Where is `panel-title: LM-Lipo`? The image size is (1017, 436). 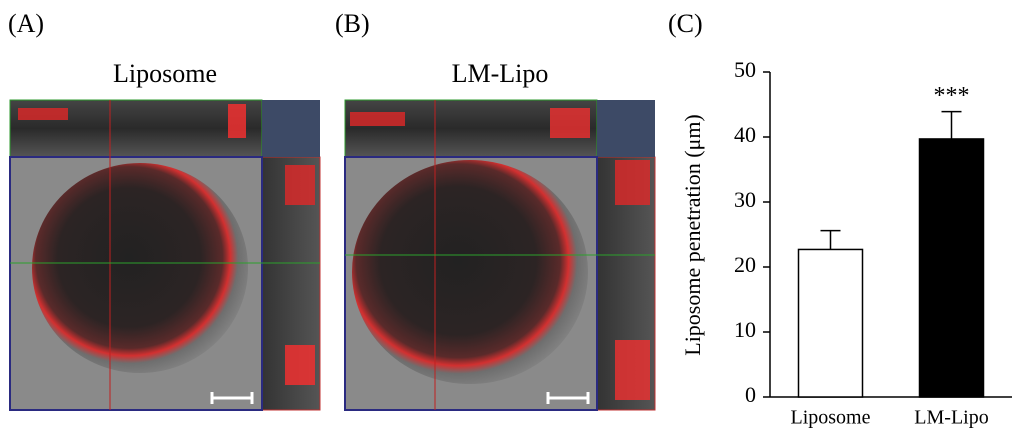 panel-title: LM-Lipo is located at coordinates (500, 73).